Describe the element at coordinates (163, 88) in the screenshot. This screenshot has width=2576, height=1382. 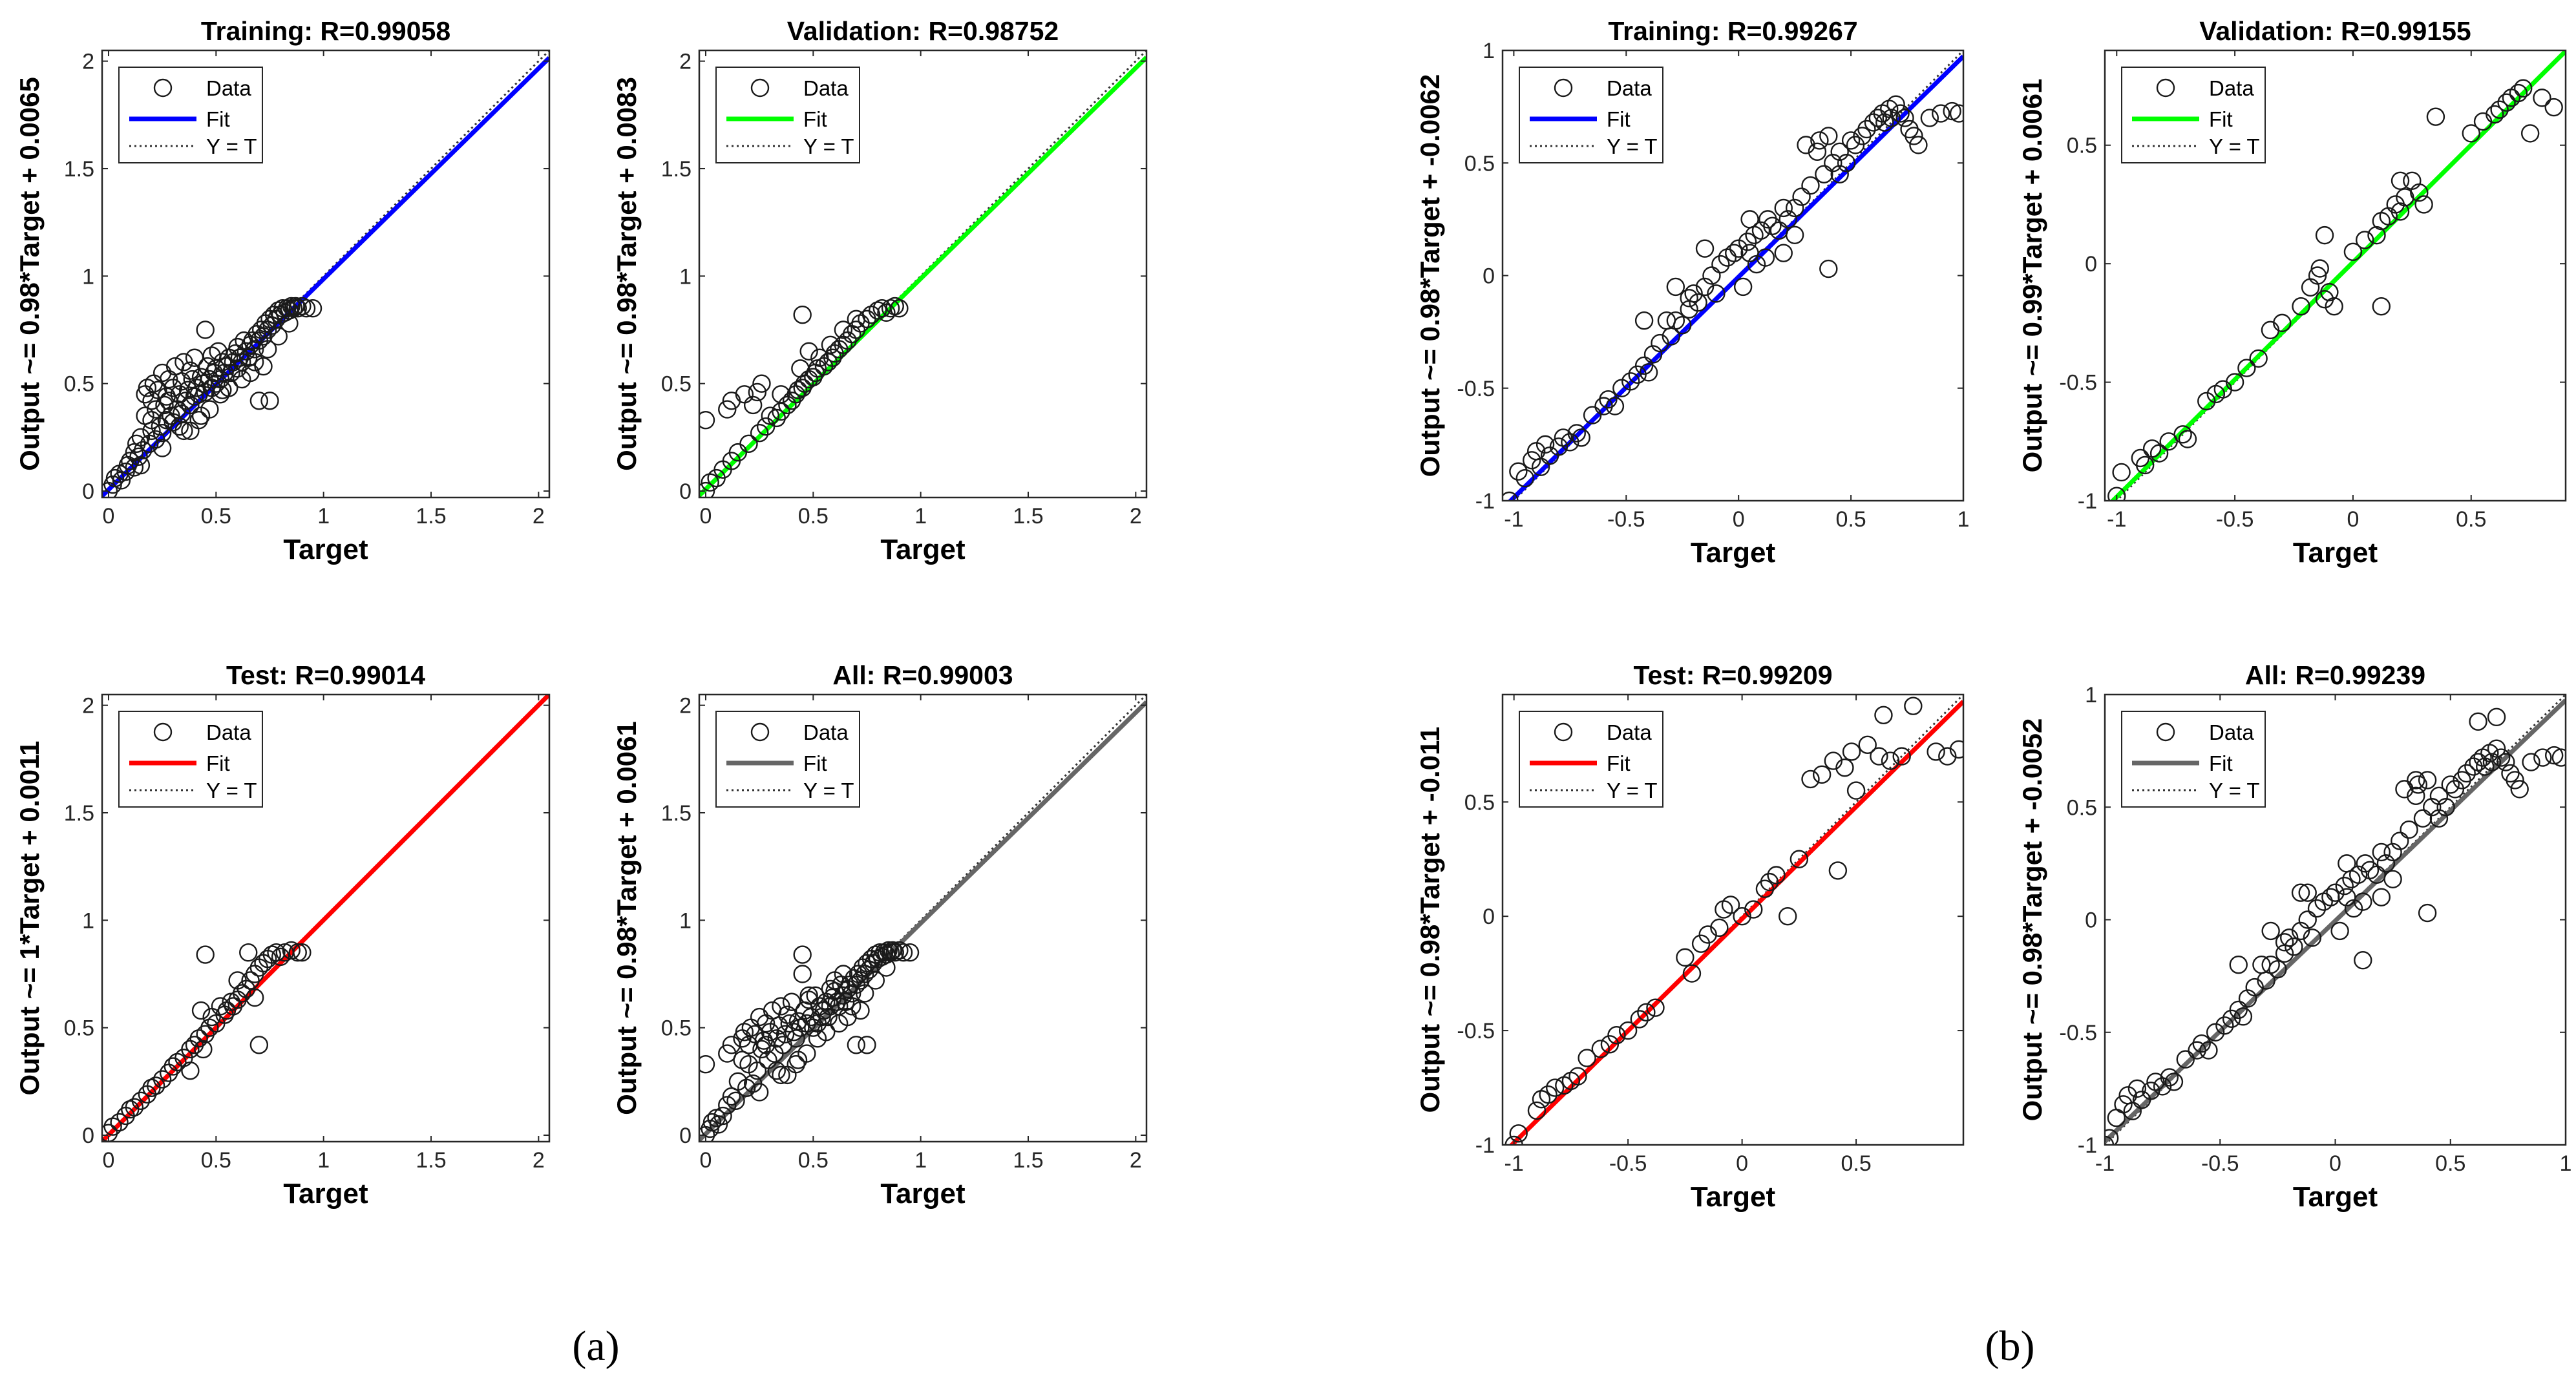
I see `legend-data-marker` at that location.